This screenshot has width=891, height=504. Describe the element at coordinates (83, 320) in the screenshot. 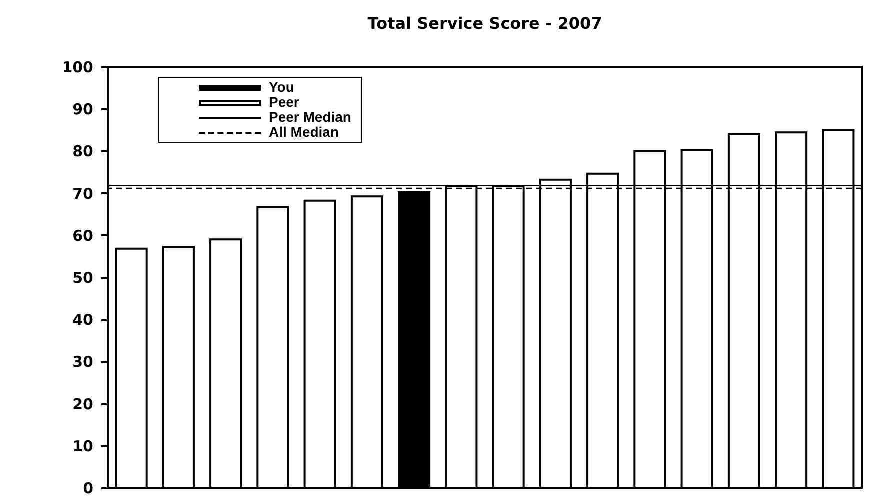

I see `y-tick-label: 40` at that location.